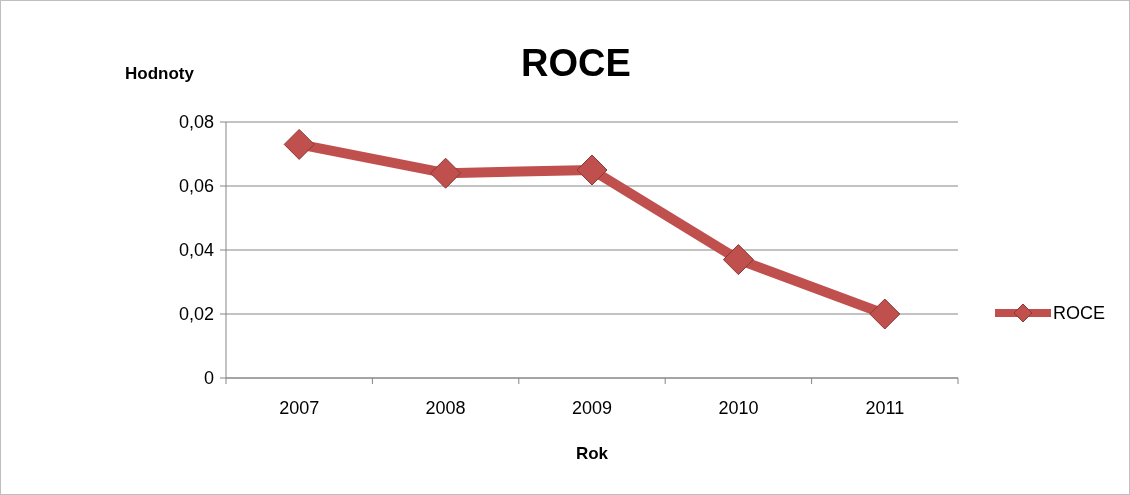 The image size is (1130, 495). What do you see at coordinates (160, 73) in the screenshot?
I see `y-axis-title: Hodnoty` at bounding box center [160, 73].